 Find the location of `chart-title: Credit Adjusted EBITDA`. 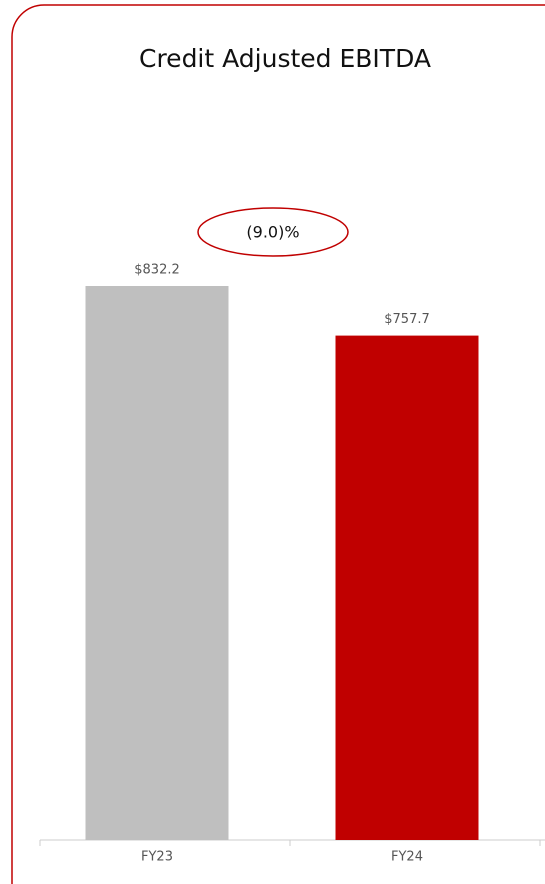

chart-title: Credit Adjusted EBITDA is located at coordinates (285, 58).